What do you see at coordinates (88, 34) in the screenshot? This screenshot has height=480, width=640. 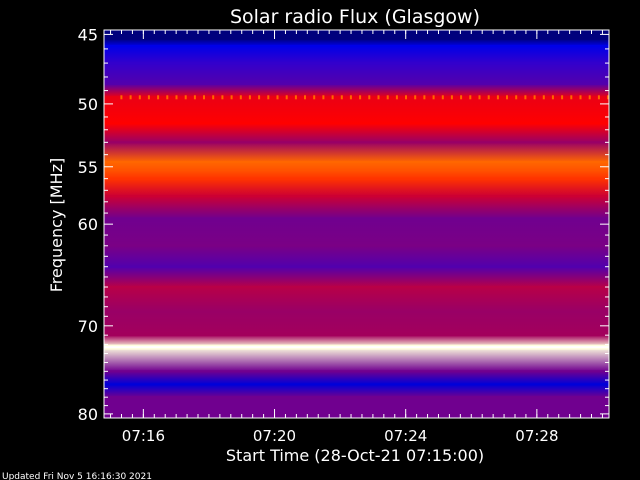 I see `y-tick-label: 45` at bounding box center [88, 34].